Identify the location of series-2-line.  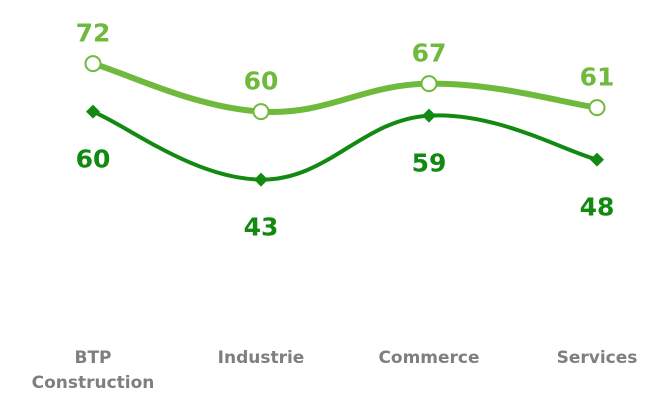
(345, 145).